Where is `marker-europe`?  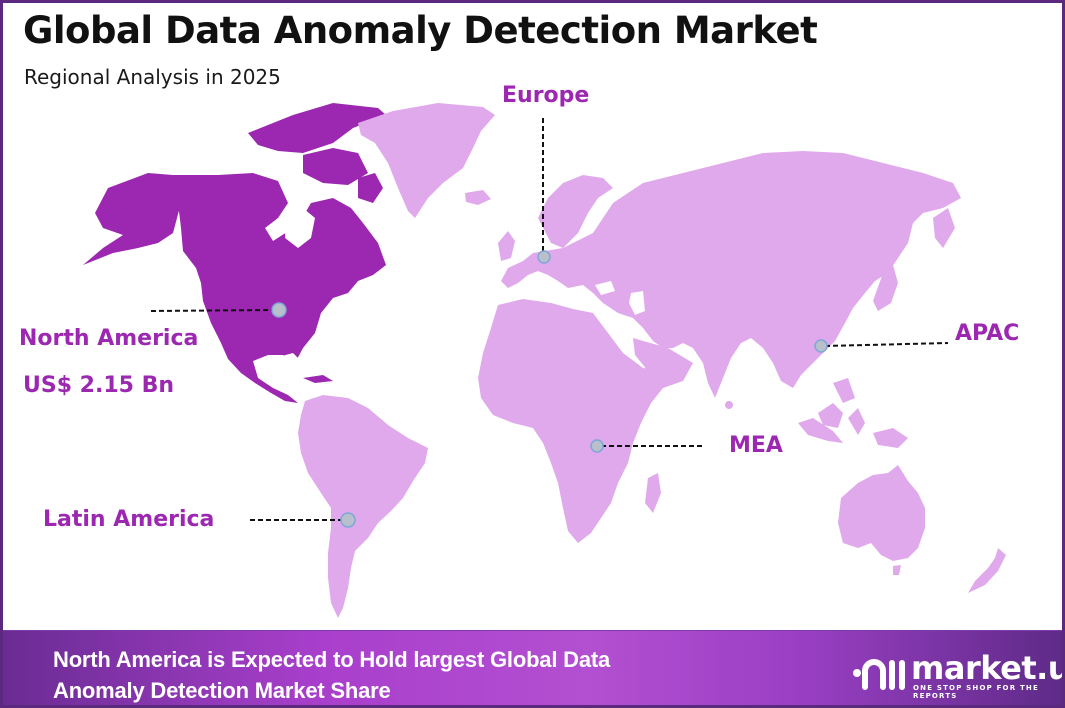 marker-europe is located at coordinates (544, 257).